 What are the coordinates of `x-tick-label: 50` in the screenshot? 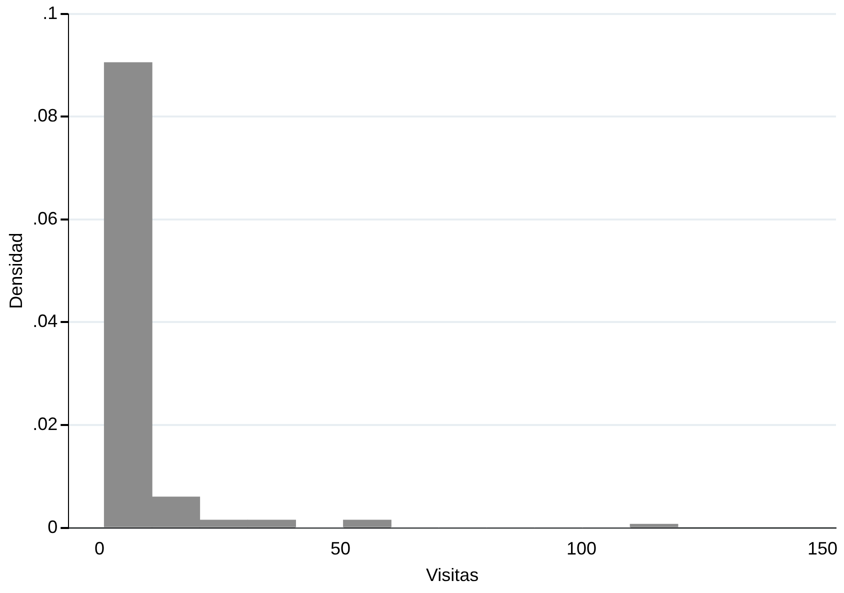 It's located at (340, 548).